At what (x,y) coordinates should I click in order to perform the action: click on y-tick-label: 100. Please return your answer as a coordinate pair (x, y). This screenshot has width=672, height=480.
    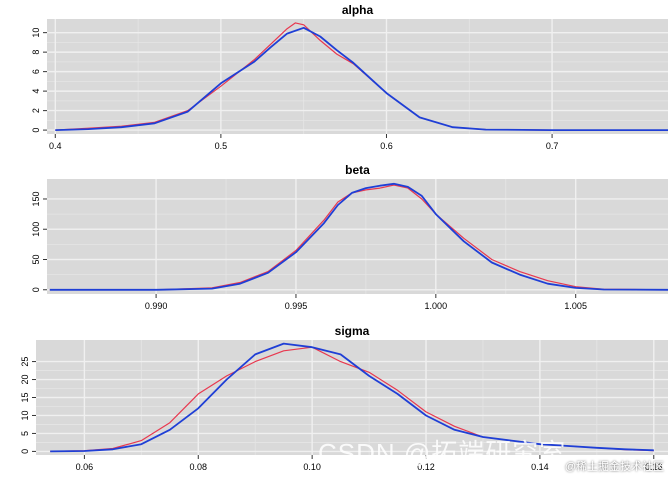
    Looking at the image, I should click on (36, 229).